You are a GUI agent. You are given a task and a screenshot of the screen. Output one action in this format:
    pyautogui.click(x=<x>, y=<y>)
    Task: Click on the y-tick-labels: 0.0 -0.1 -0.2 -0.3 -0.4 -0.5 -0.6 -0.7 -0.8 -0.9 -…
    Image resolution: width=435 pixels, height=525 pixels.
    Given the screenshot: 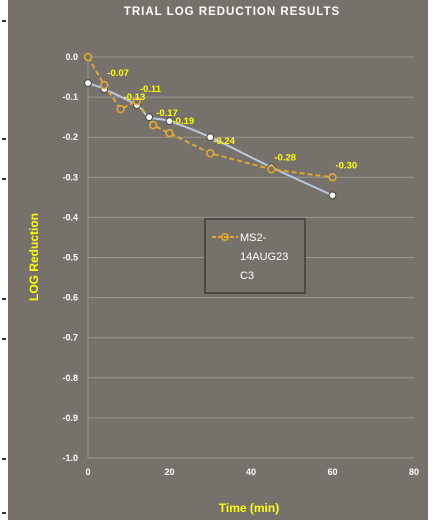 What is the action you would take?
    pyautogui.click(x=70, y=257)
    